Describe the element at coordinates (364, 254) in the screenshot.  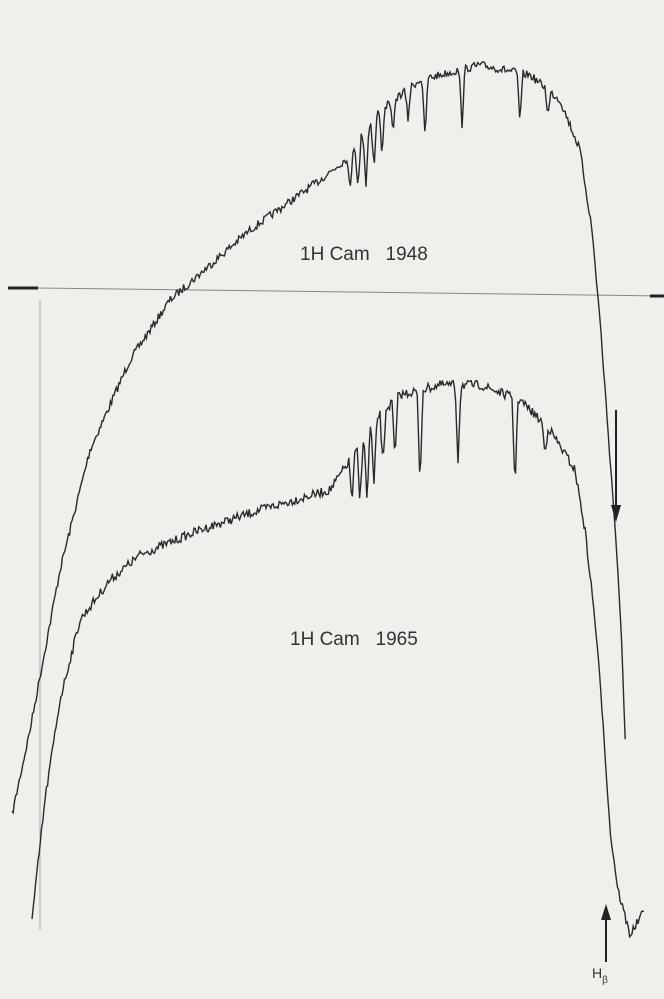
I see `label-1948: 1H Cam 1948` at that location.